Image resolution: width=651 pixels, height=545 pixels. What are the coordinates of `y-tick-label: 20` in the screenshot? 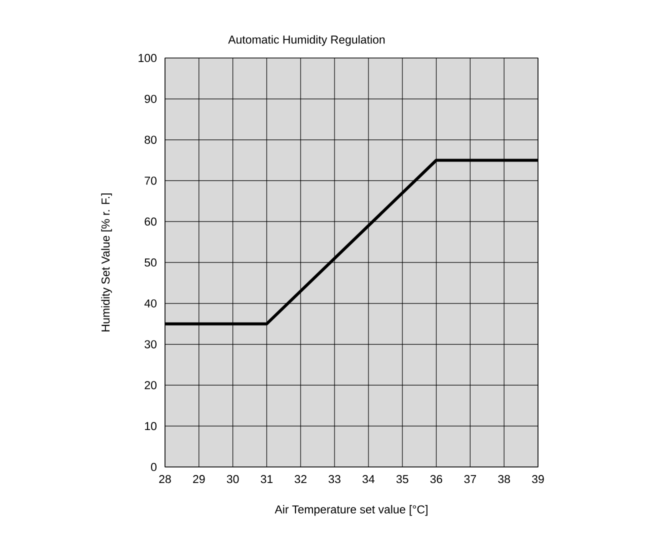 It's located at (150, 385).